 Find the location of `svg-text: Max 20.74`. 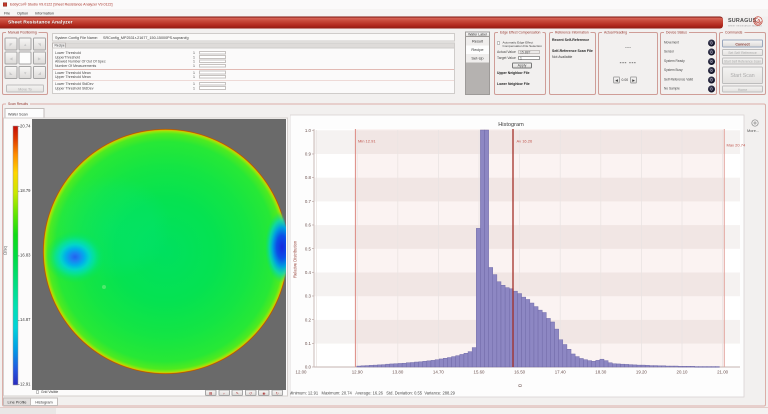

svg-text: Max 20.74 is located at coordinates (736, 145).